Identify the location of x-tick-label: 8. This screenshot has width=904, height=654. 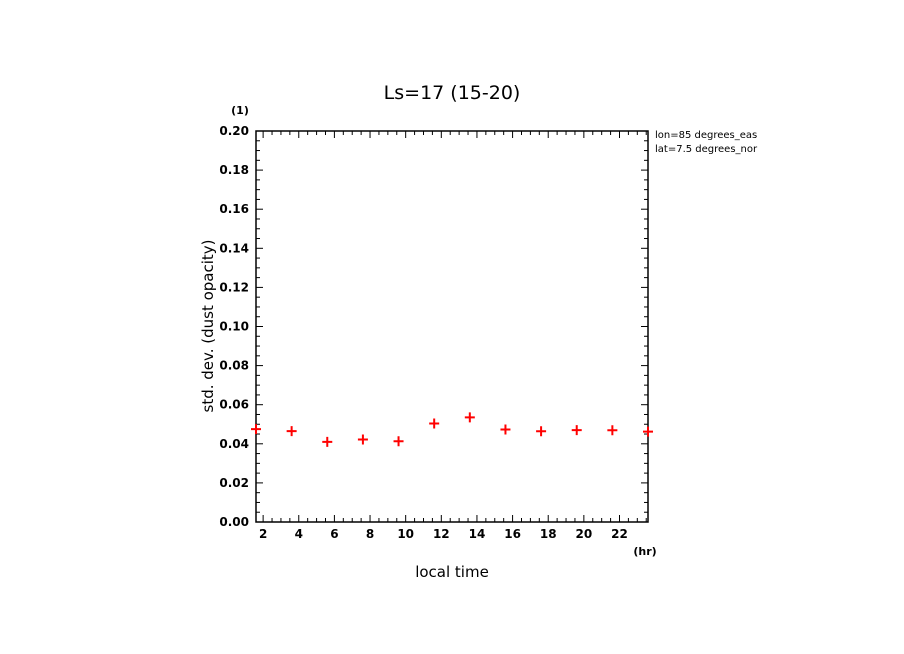
(370, 534).